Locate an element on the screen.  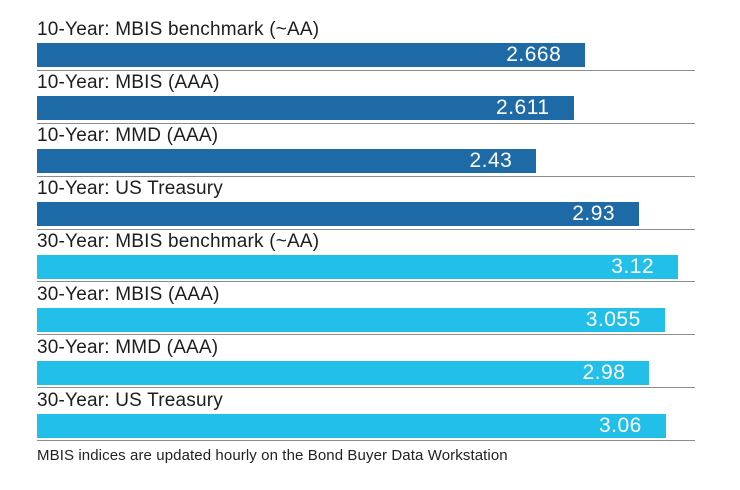
chart-row: 30-Year: MBIS benchmark (~AA) 3.12 is located at coordinates (366, 256).